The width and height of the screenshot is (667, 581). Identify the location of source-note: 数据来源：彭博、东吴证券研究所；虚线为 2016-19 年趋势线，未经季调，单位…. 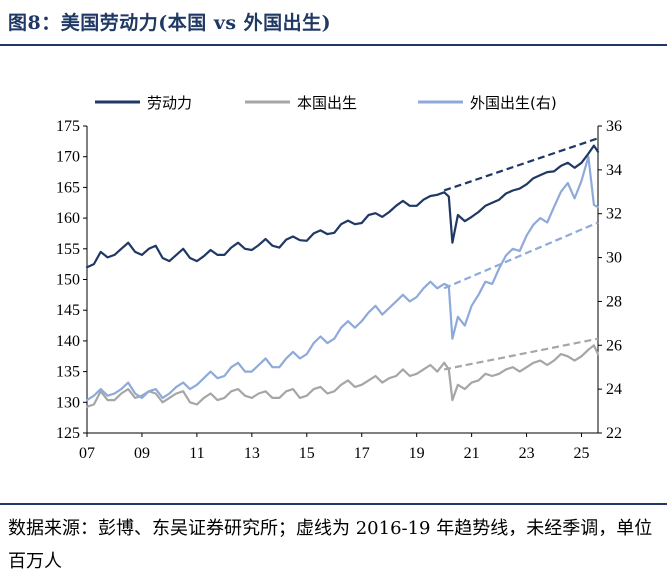
(330, 545).